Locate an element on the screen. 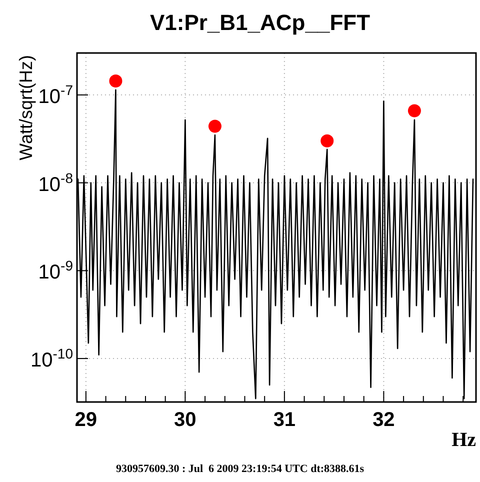  x-axis-title: Hz is located at coordinates (464, 440).